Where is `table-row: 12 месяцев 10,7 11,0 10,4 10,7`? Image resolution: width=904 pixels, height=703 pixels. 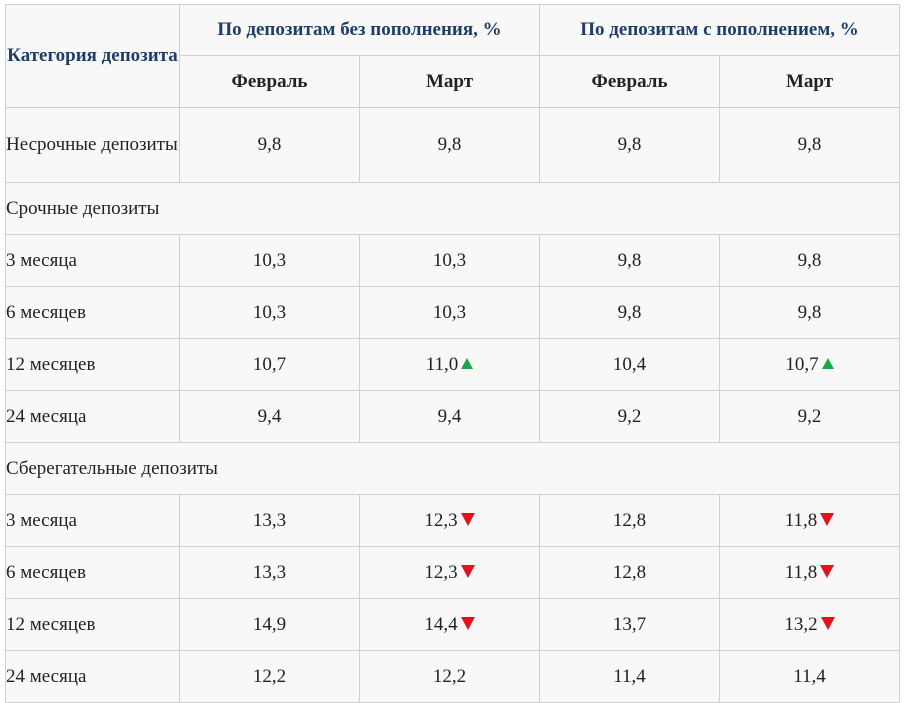 table-row: 12 месяцев 10,7 11,0 10,4 10,7 is located at coordinates (453, 364).